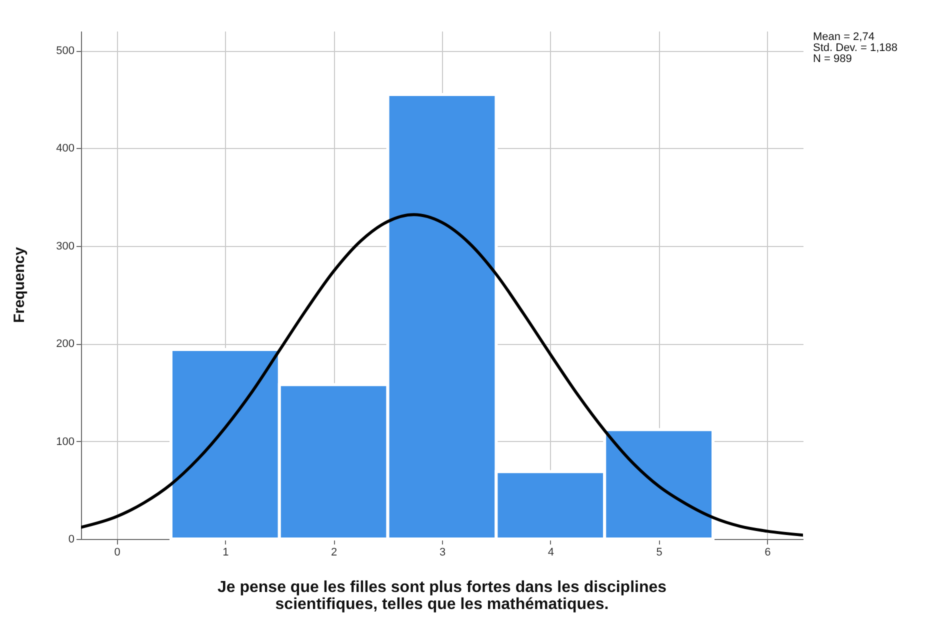 The image size is (931, 622). I want to click on x-tick-label: 1, so click(225, 552).